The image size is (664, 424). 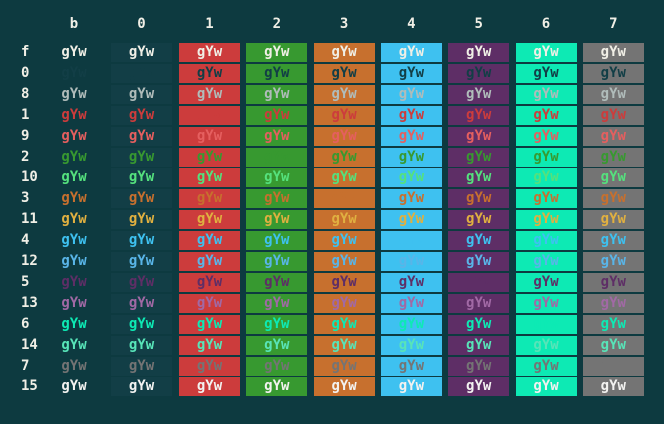 I want to click on row-label: 1, so click(x=25, y=114).